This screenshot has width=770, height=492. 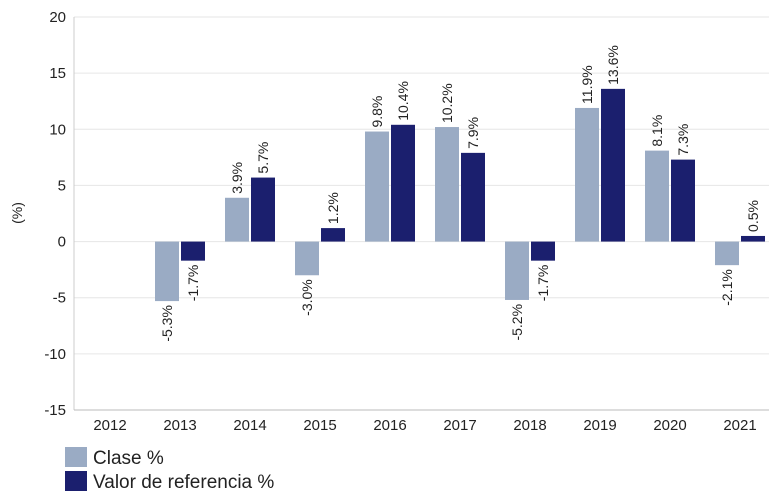 I want to click on value-label: 10.4%, so click(x=403, y=101).